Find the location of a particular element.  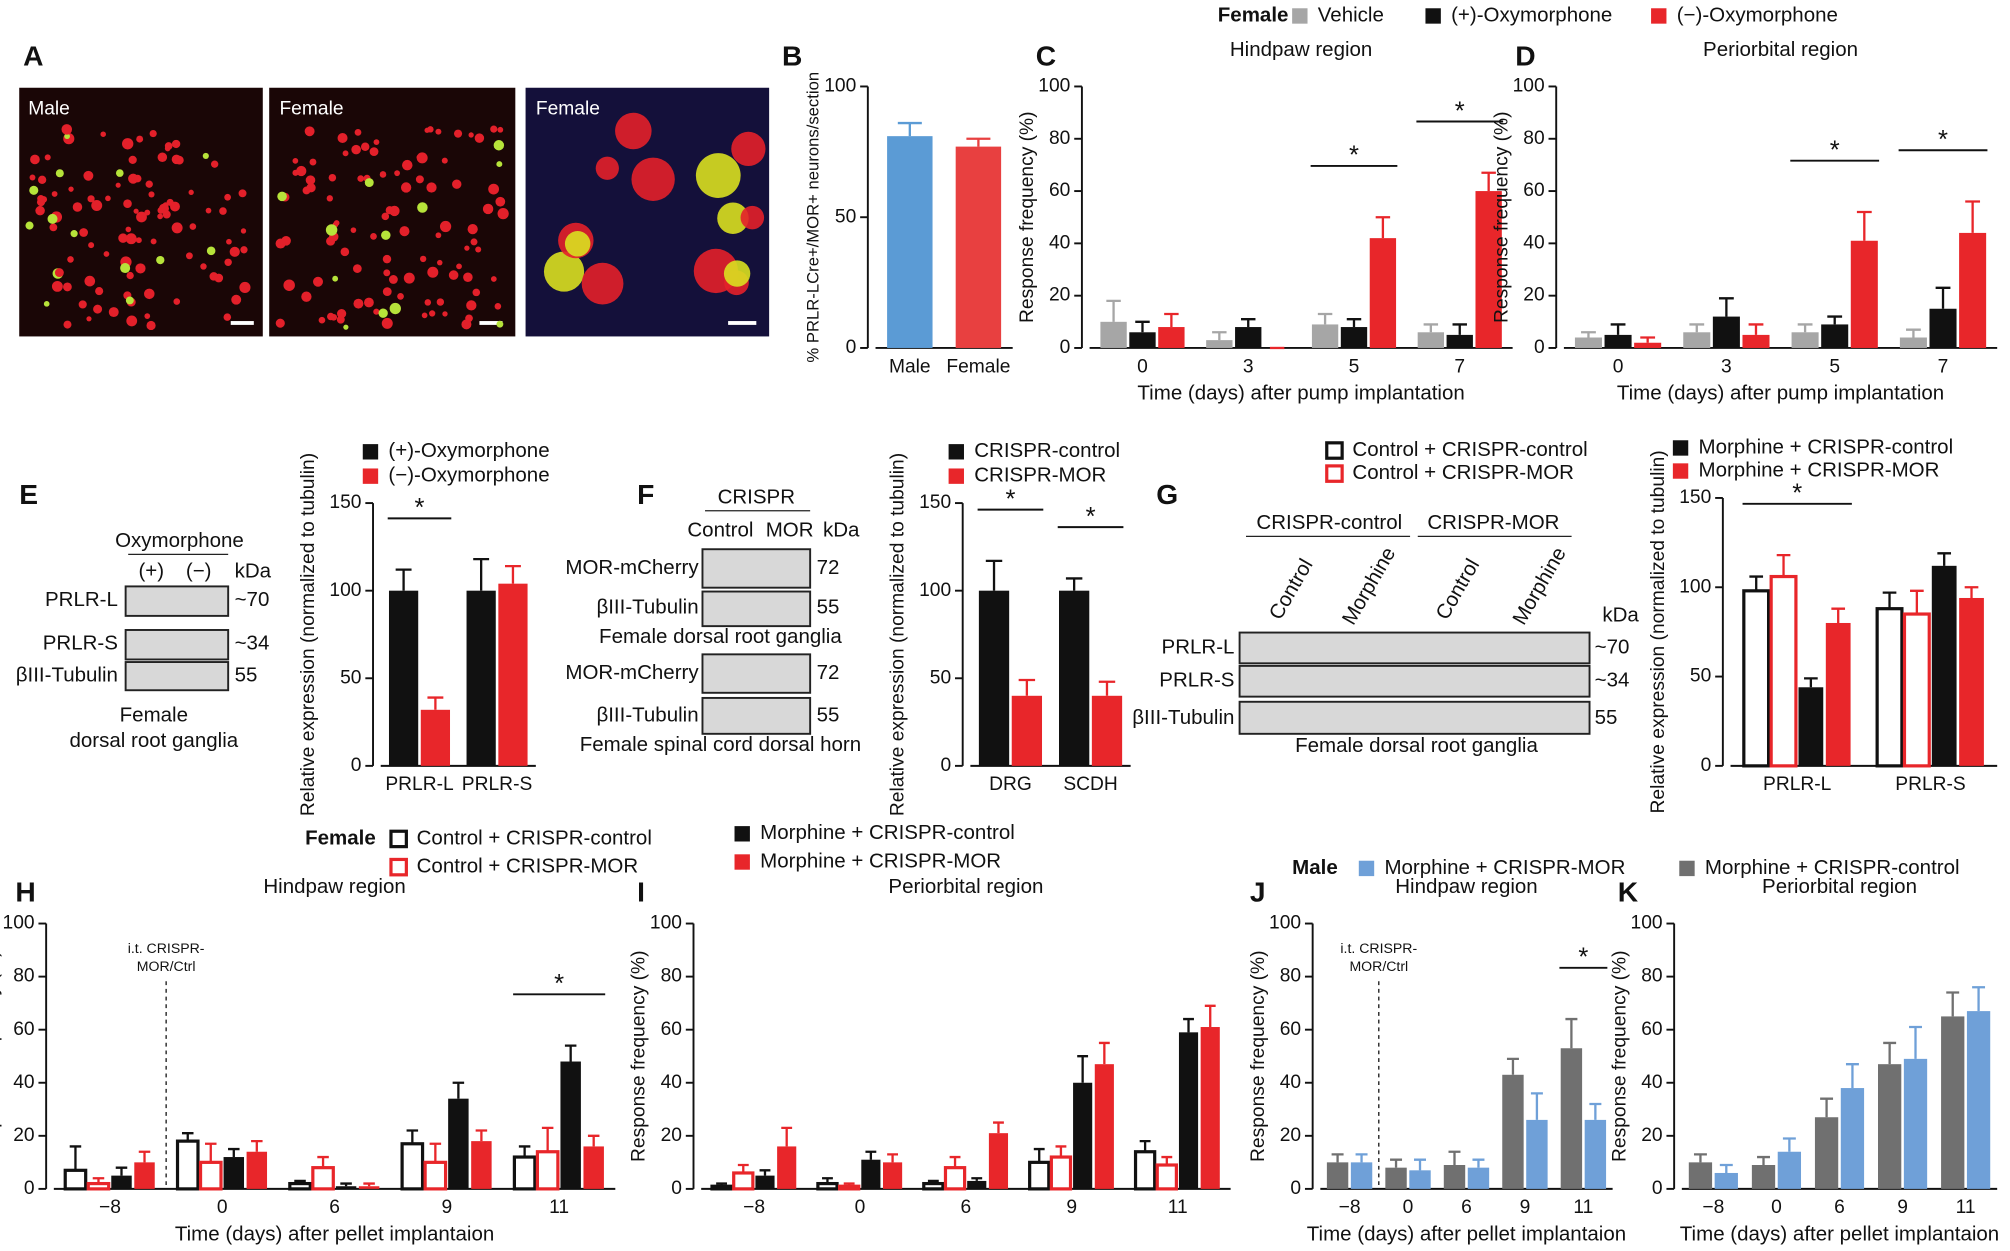

y-tick-label: 80 is located at coordinates (1290, 976).